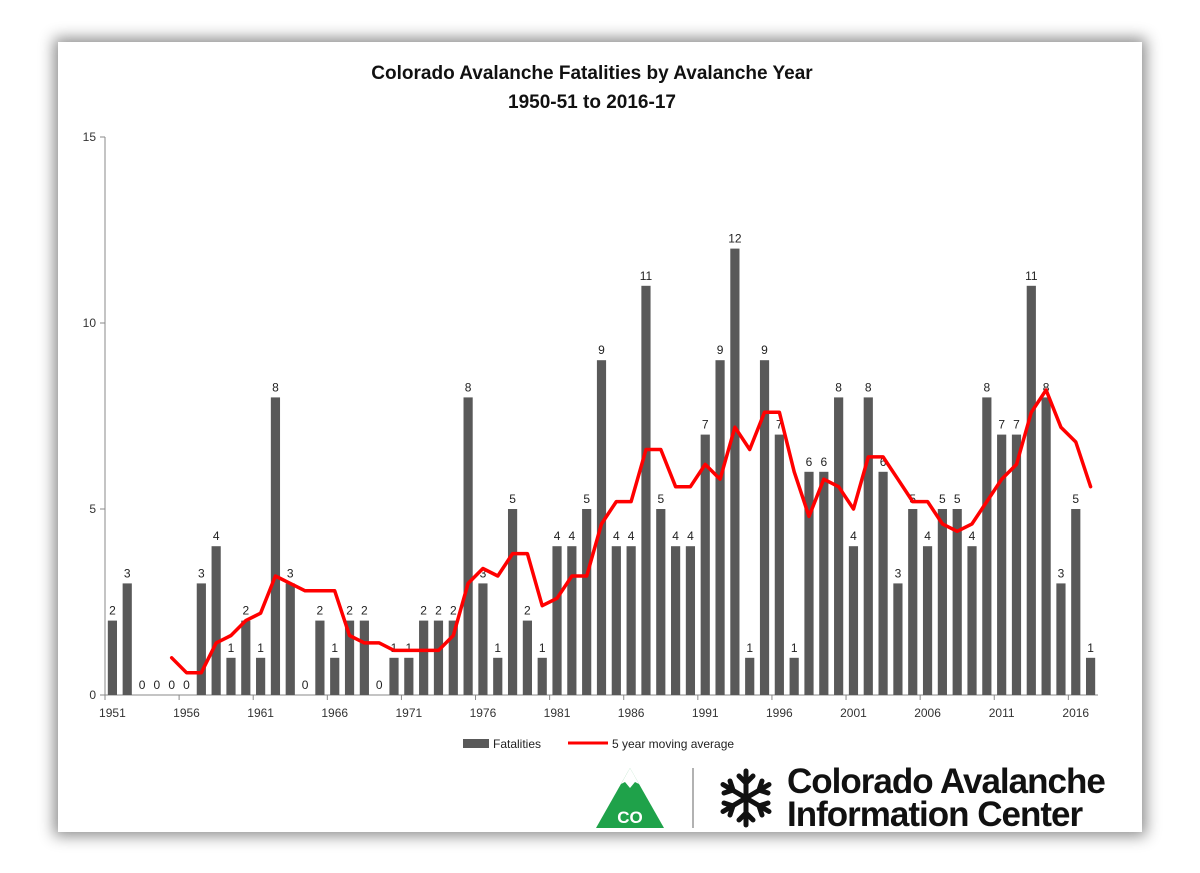  Describe the element at coordinates (957, 602) in the screenshot. I see `bar-2008` at that location.